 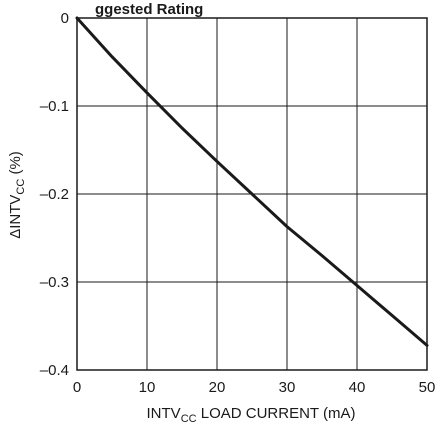 I want to click on y-tick-label: –0.1, so click(x=54, y=106).